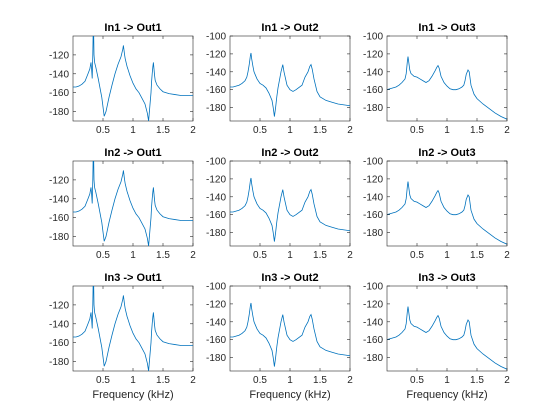 This screenshot has height=420, width=560. I want to click on subplot-title: In3 -> Out2, so click(289, 278).